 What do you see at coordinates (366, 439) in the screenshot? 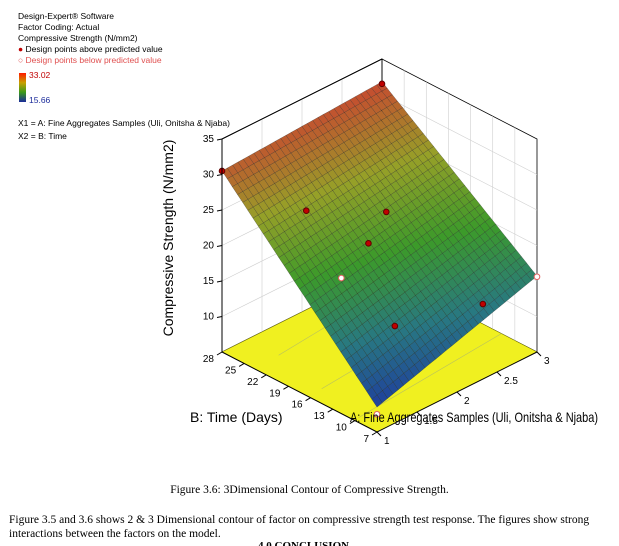
I see `b-tick-label: 7` at bounding box center [366, 439].